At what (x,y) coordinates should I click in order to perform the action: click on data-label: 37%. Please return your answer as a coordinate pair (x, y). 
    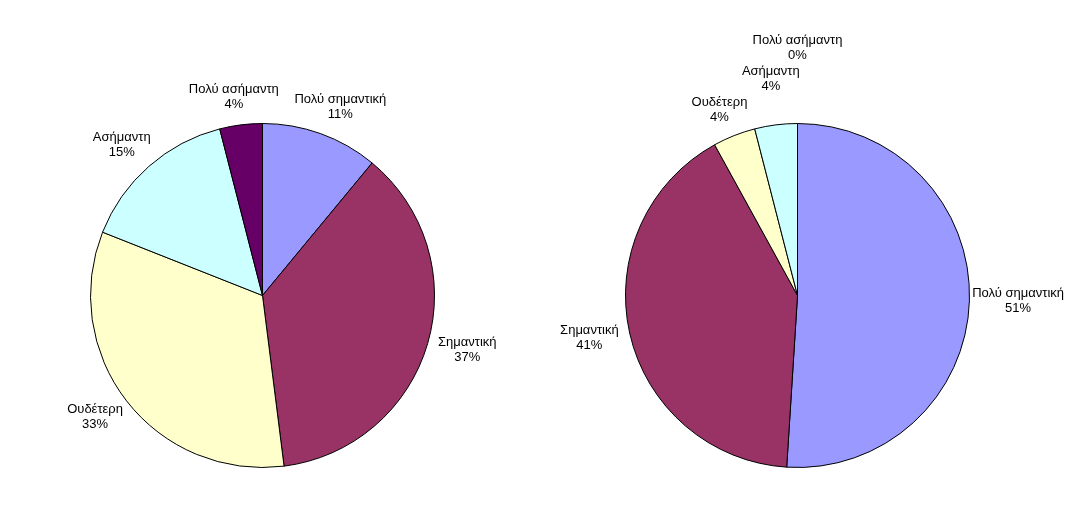
    Looking at the image, I should click on (467, 357).